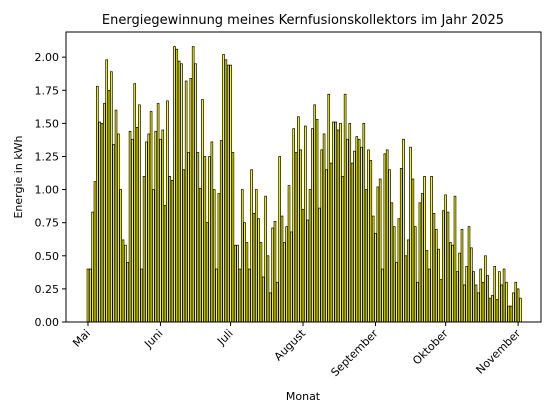  Describe the element at coordinates (47, 190) in the screenshot. I see `y-tick-label: 1.00` at that location.